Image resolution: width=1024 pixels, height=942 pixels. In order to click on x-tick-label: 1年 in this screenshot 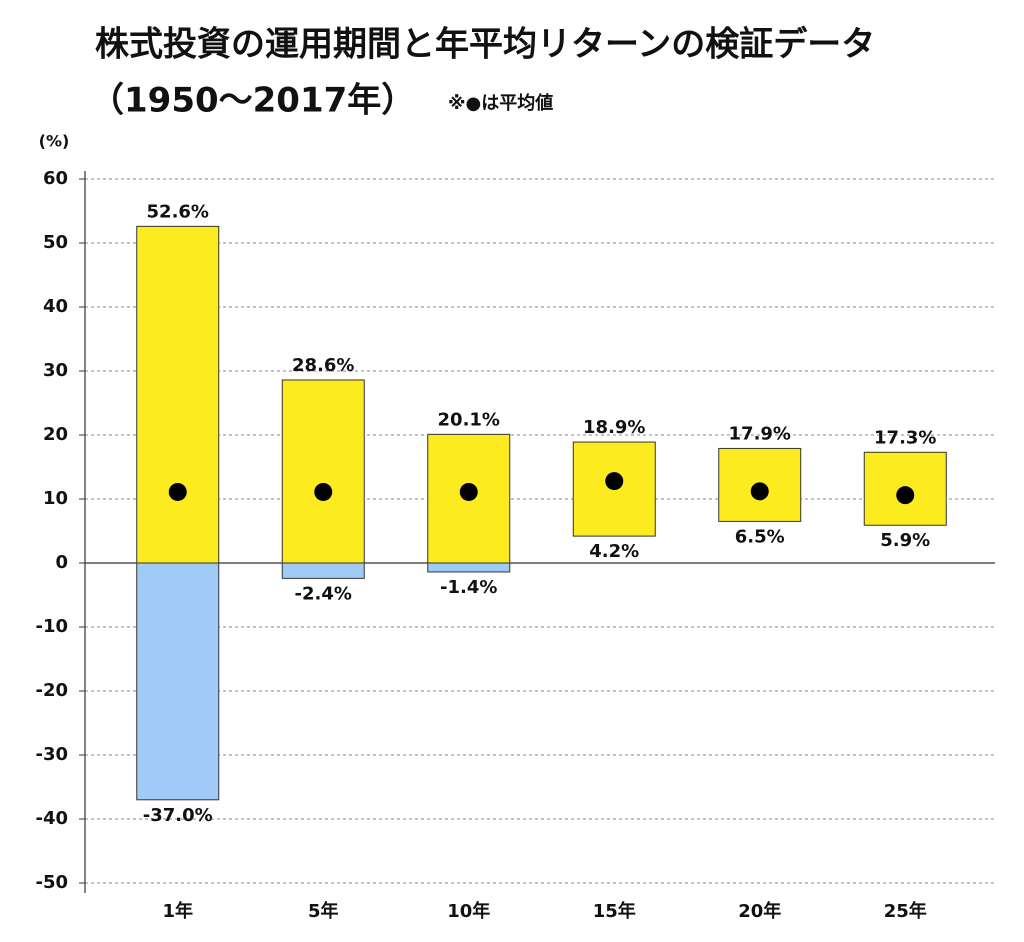, I will do `click(177, 911)`.